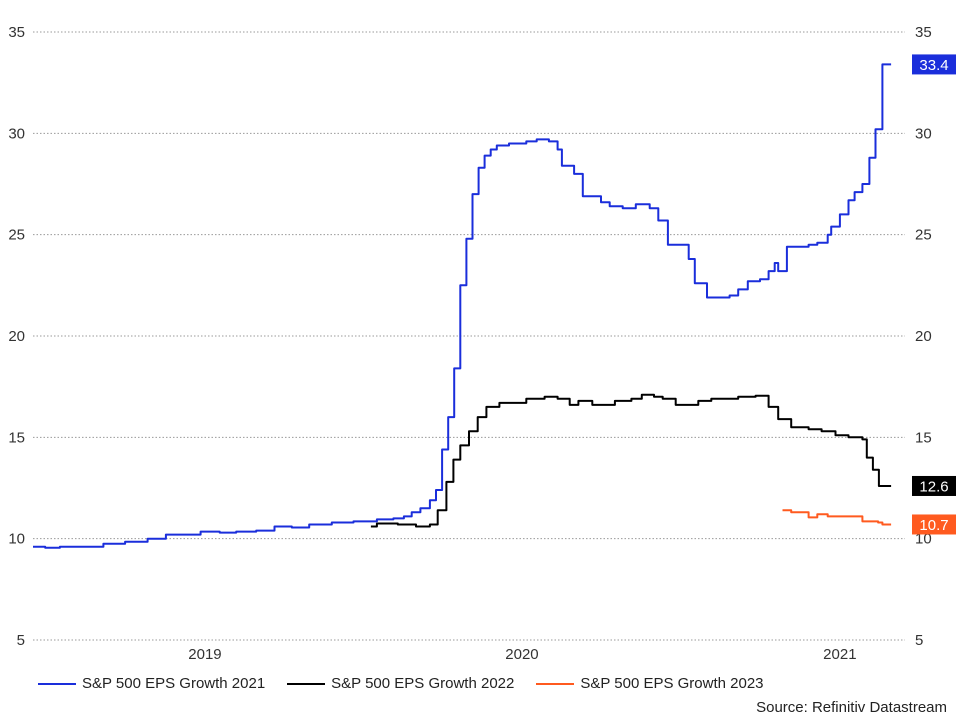 Image resolution: width=960 pixels, height=720 pixels. What do you see at coordinates (174, 683) in the screenshot?
I see `legend-label-2021: S&P 500 EPS Growth 2021` at bounding box center [174, 683].